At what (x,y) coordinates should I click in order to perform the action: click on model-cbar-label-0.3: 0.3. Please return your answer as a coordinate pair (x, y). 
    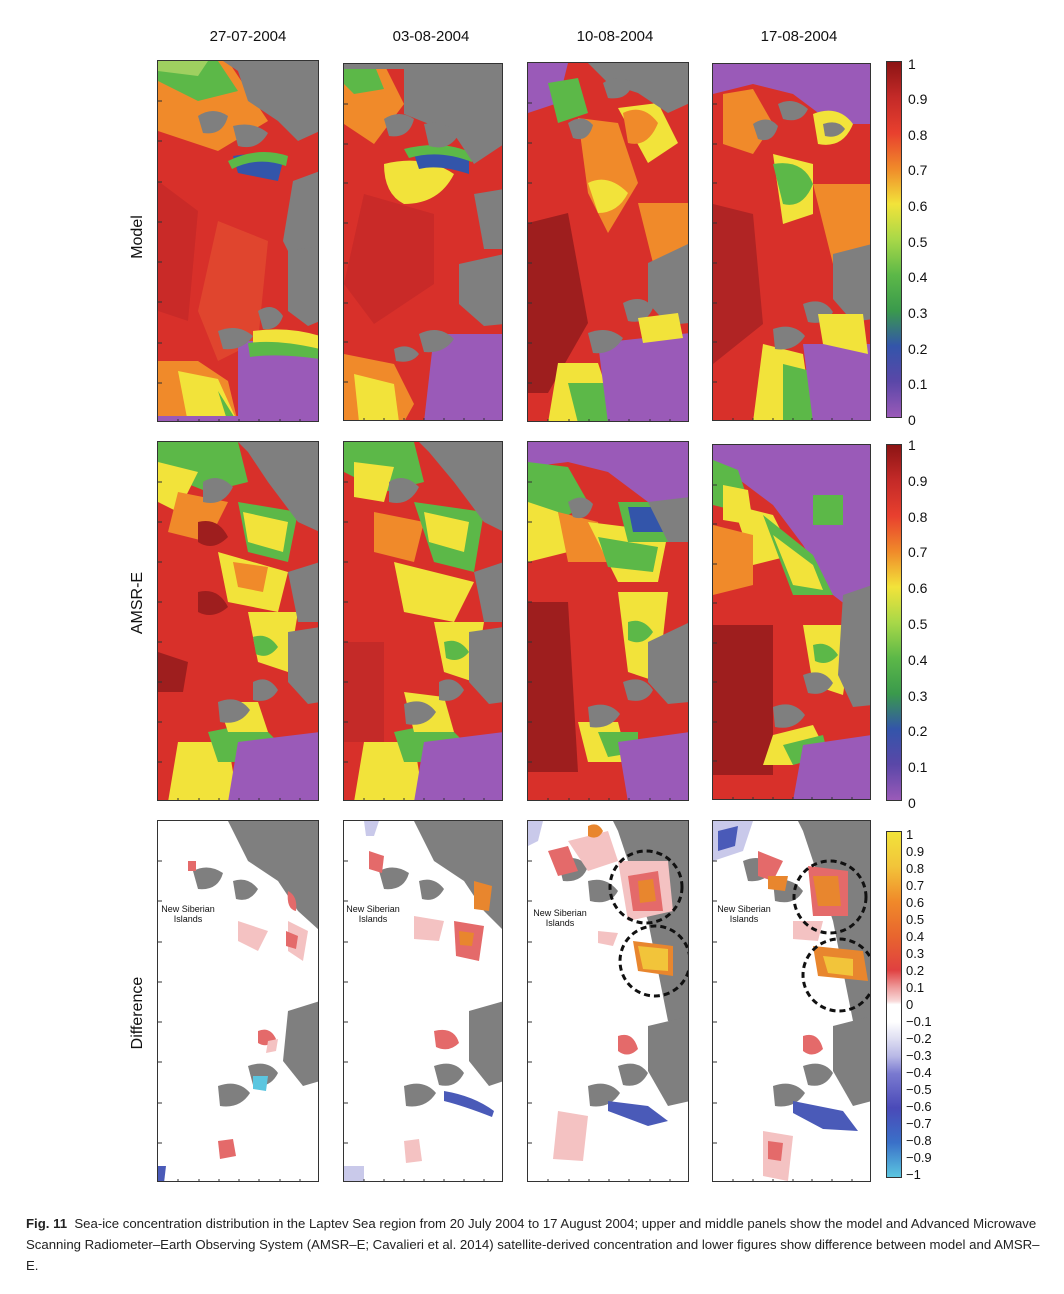
    Looking at the image, I should click on (918, 313).